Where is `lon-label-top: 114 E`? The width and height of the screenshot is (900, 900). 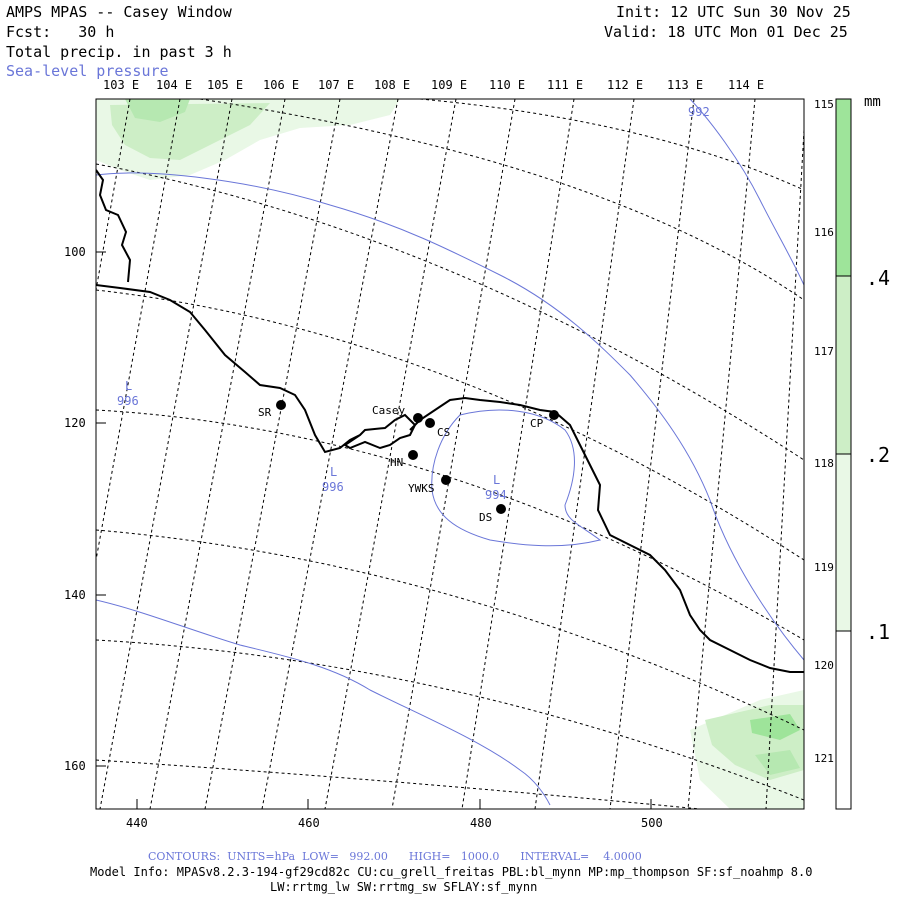
lon-label-top: 114 E is located at coordinates (746, 85).